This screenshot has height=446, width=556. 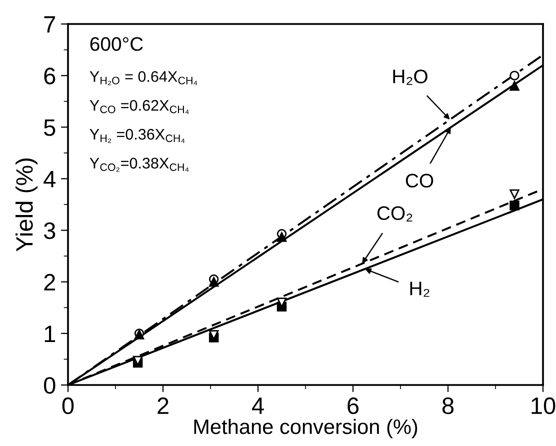 What do you see at coordinates (420, 181) in the screenshot?
I see `legend-label: CO` at bounding box center [420, 181].